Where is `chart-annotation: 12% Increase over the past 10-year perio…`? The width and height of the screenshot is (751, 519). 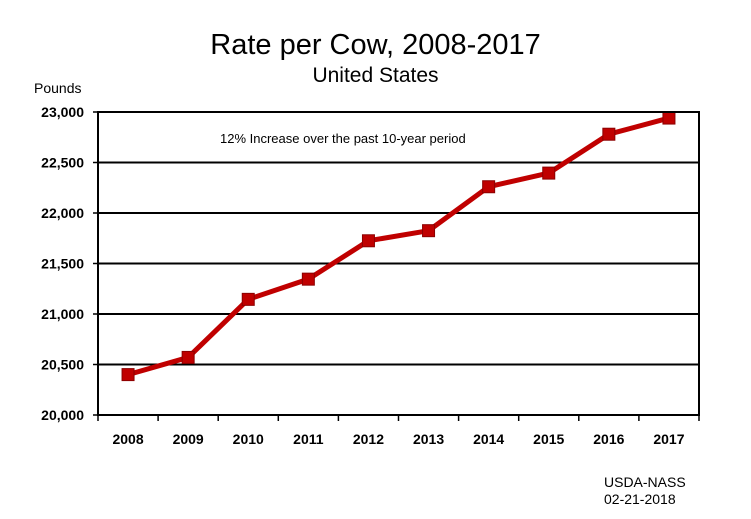
chart-annotation: 12% Increase over the past 10-year perio… is located at coordinates (343, 138).